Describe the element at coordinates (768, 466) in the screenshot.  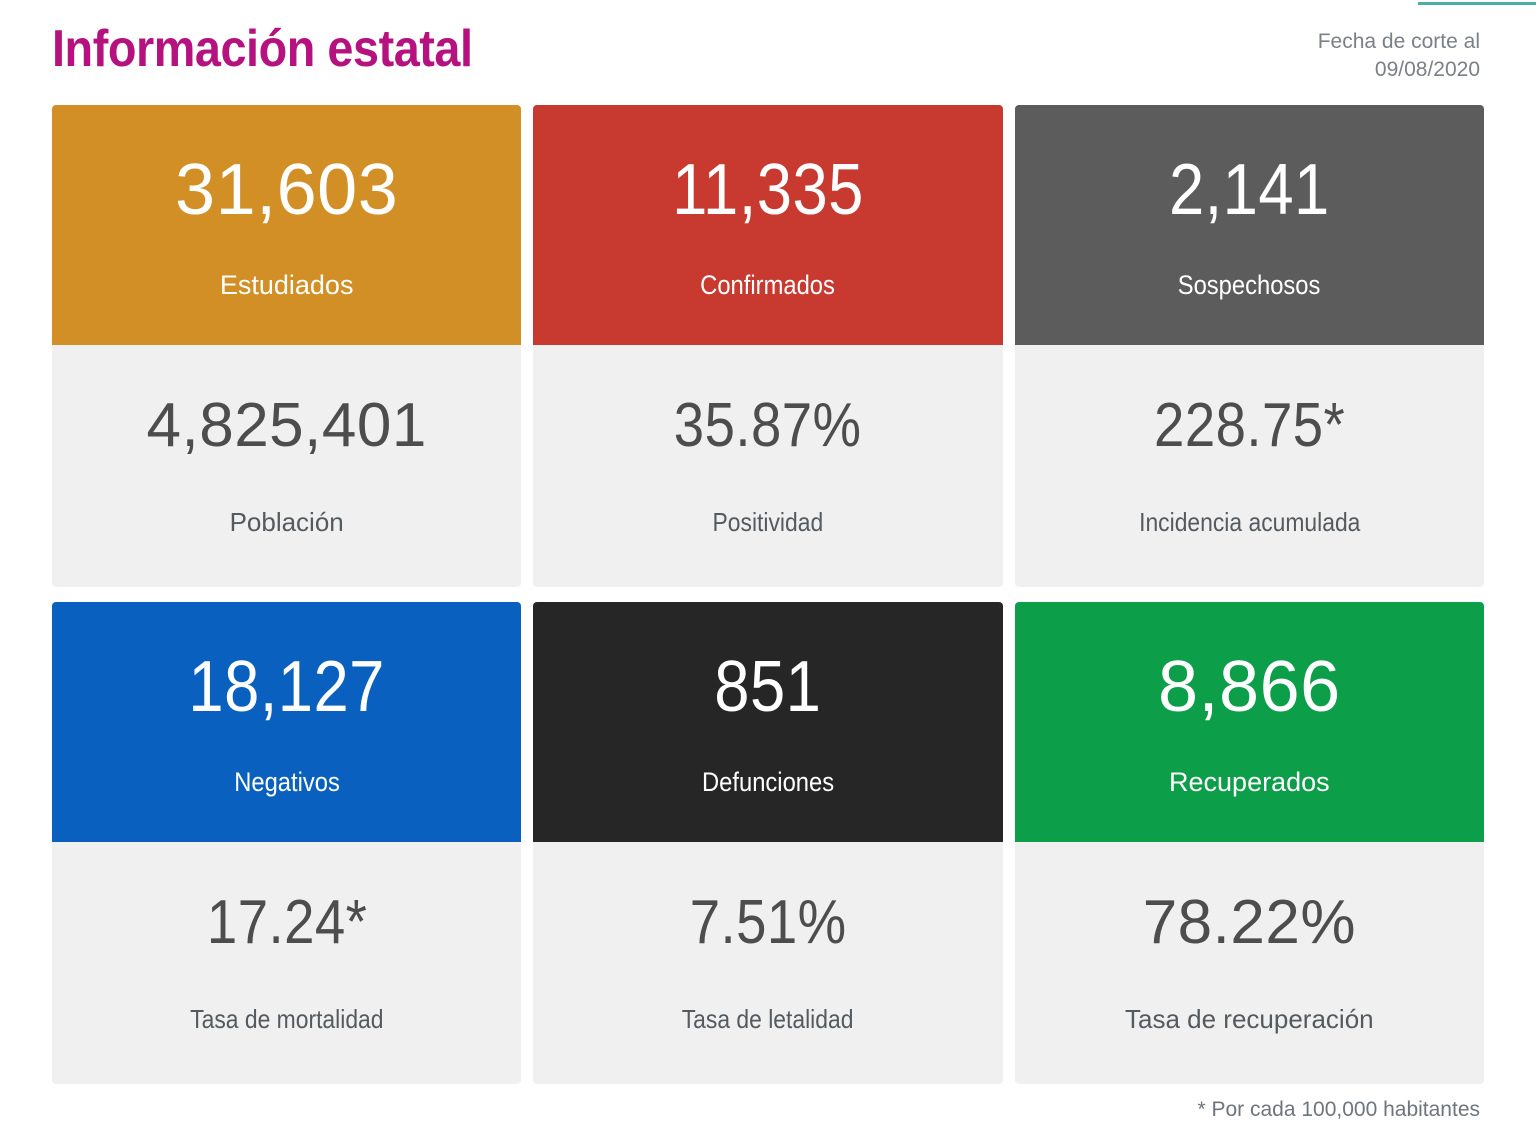
I see `stat-card-positividad: 35.87% Positividad` at that location.